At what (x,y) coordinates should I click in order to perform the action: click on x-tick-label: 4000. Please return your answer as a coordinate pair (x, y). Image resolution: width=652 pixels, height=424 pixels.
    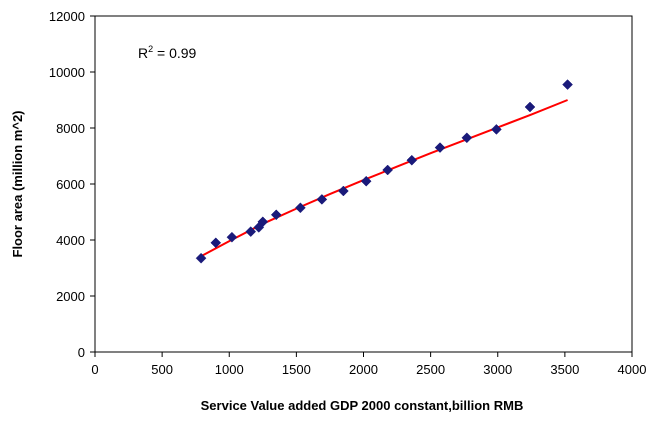
    Looking at the image, I should click on (632, 369).